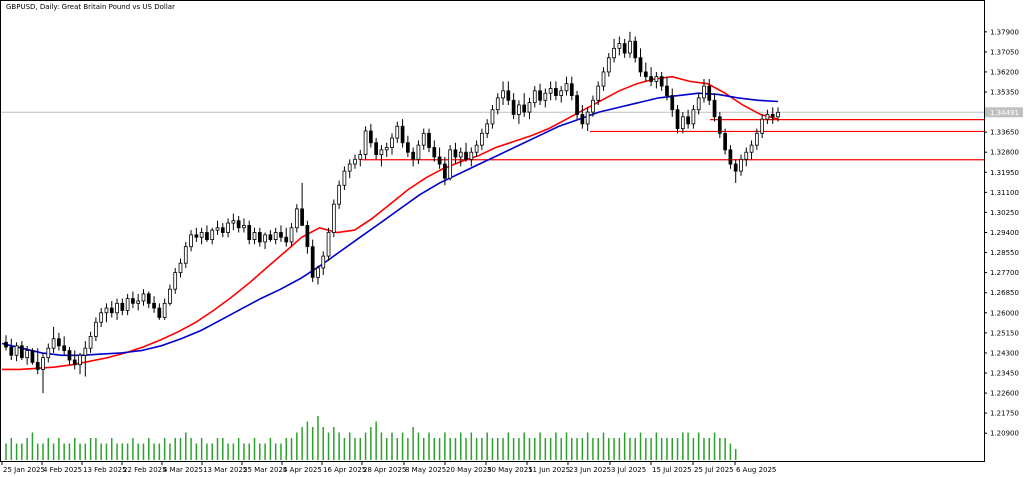 The image size is (1024, 477). What do you see at coordinates (384, 470) in the screenshot?
I see `x-tick-label: 28 Apr 2025` at bounding box center [384, 470].